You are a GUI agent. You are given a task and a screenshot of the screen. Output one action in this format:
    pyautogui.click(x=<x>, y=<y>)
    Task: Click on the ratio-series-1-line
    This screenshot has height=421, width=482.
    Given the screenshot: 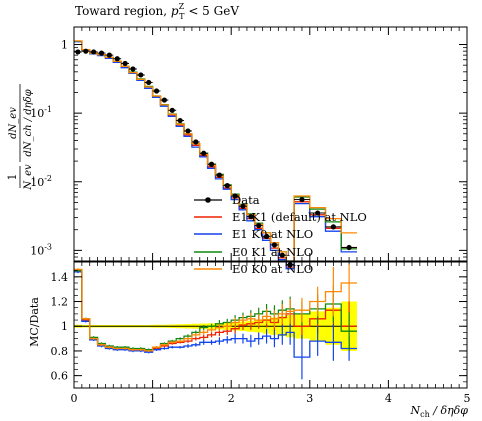 What is the action you would take?
    pyautogui.click(x=215, y=314)
    